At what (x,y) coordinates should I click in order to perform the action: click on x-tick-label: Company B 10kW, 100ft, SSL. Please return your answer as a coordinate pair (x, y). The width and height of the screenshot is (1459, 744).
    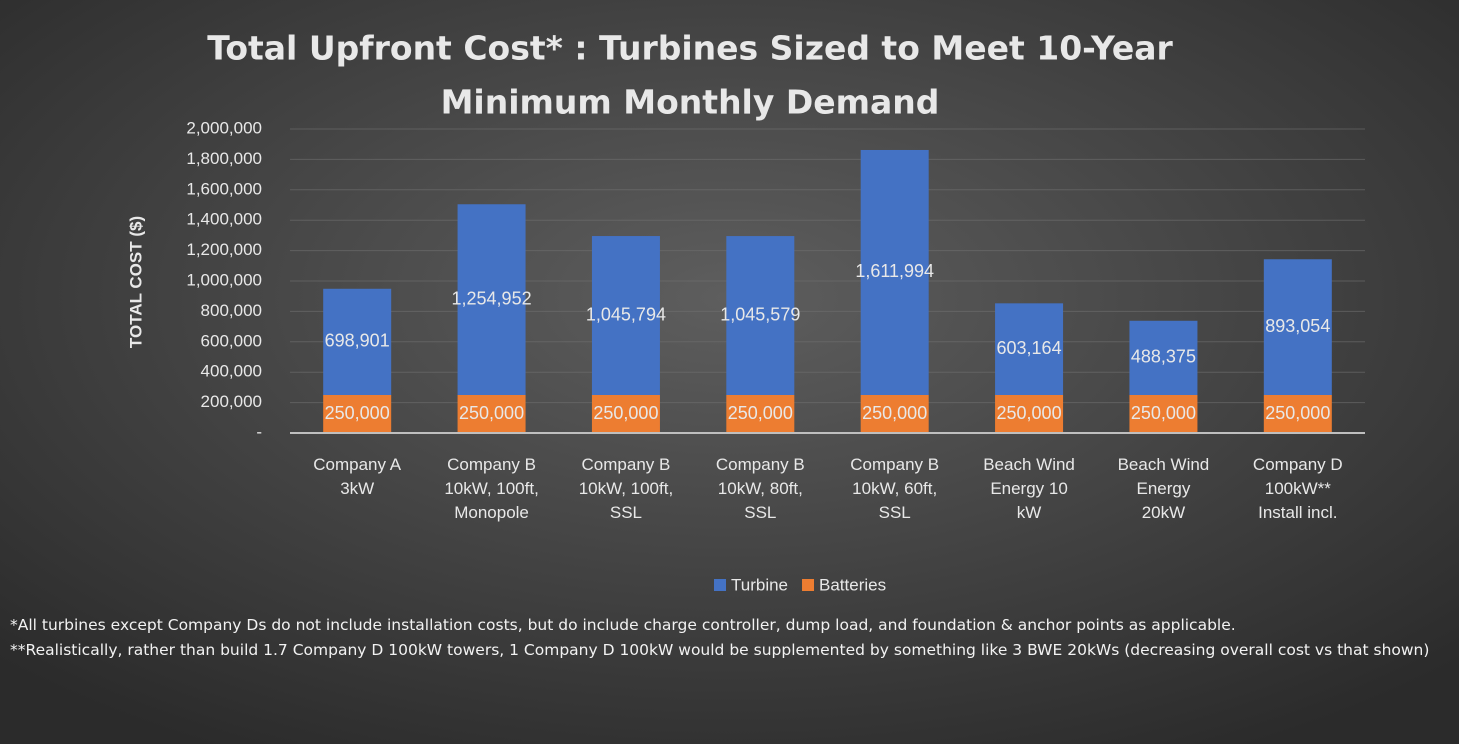
    Looking at the image, I should click on (626, 488).